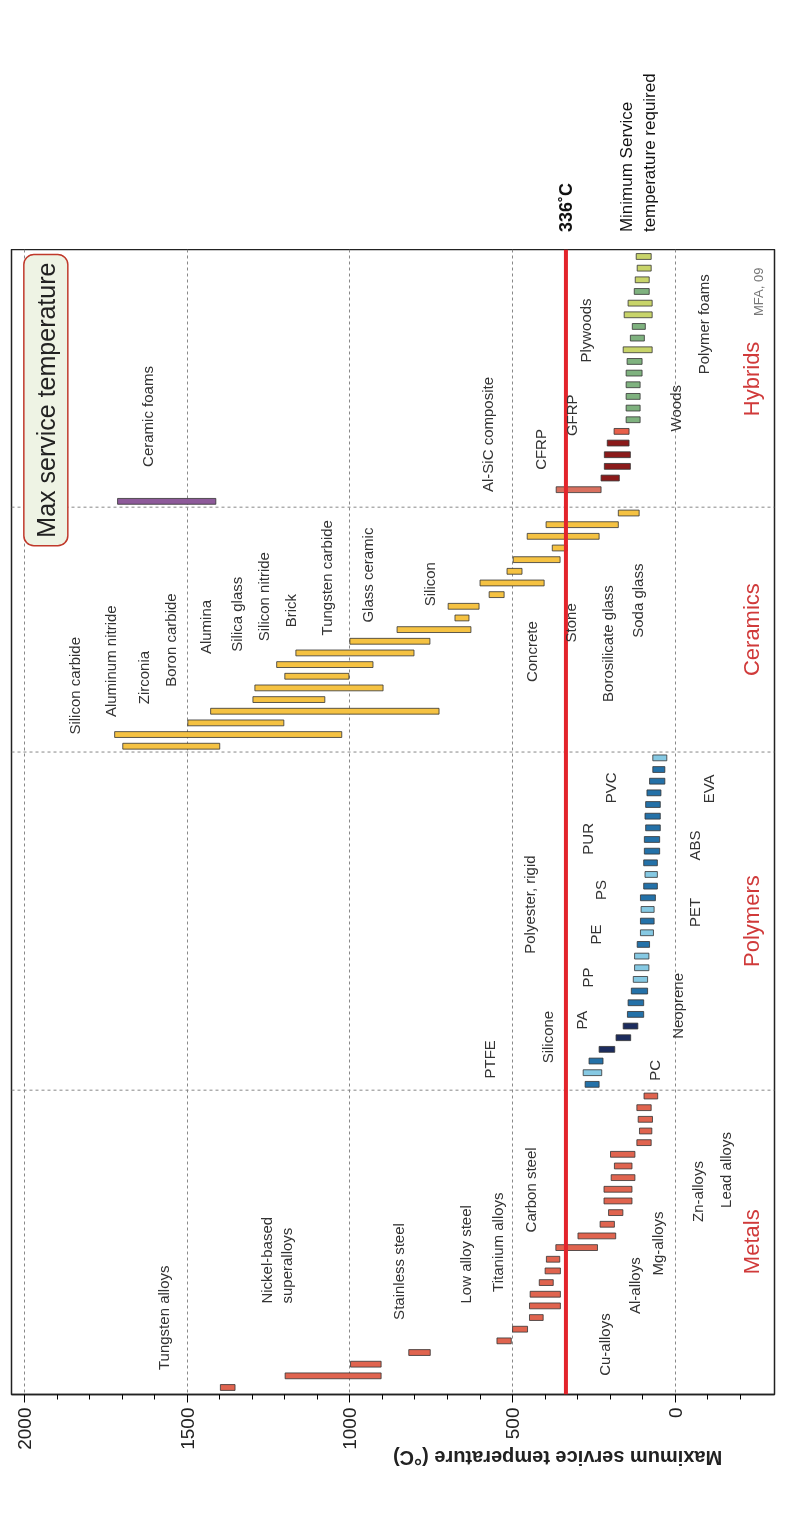  I want to click on annotation: Plywoods, so click(585, 330).